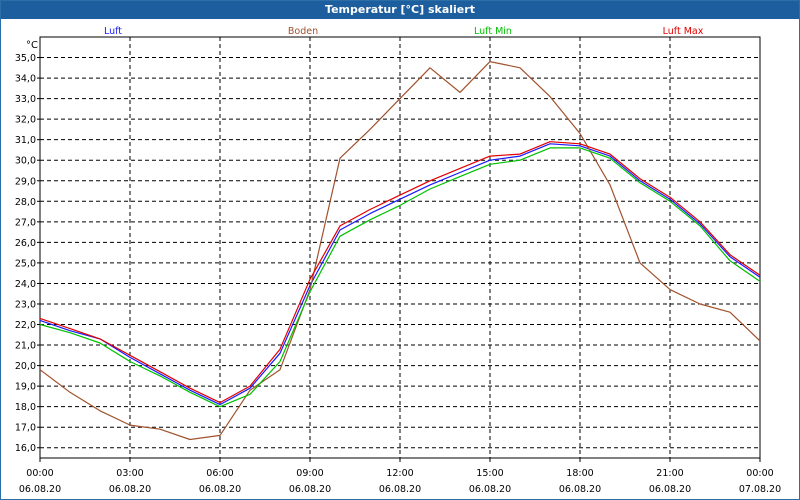 The height and width of the screenshot is (500, 800). Describe the element at coordinates (25, 79) in the screenshot. I see `y-tick-label: 34,0` at that location.